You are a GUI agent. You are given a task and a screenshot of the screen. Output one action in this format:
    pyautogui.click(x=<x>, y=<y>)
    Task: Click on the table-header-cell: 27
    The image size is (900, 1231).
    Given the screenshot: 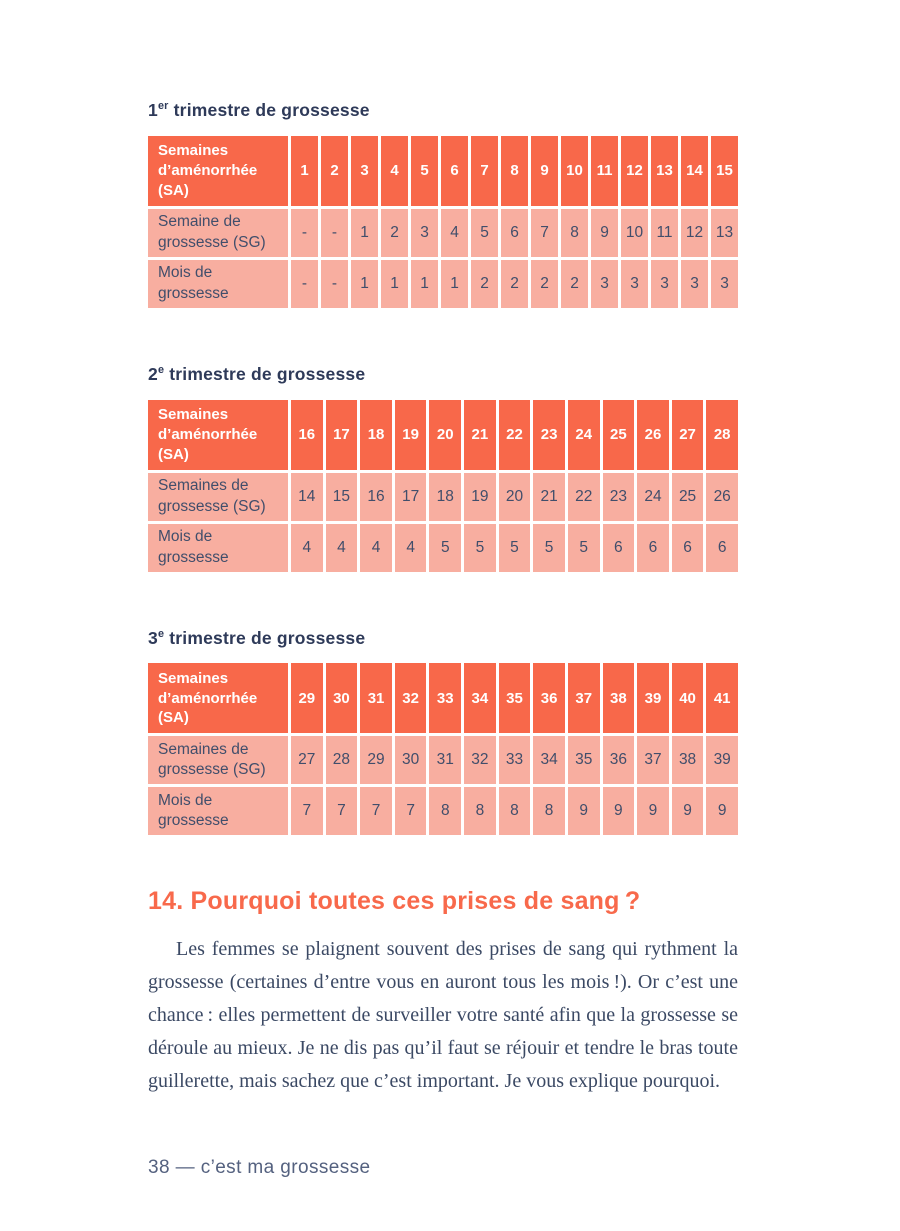 What is the action you would take?
    pyautogui.click(x=687, y=434)
    